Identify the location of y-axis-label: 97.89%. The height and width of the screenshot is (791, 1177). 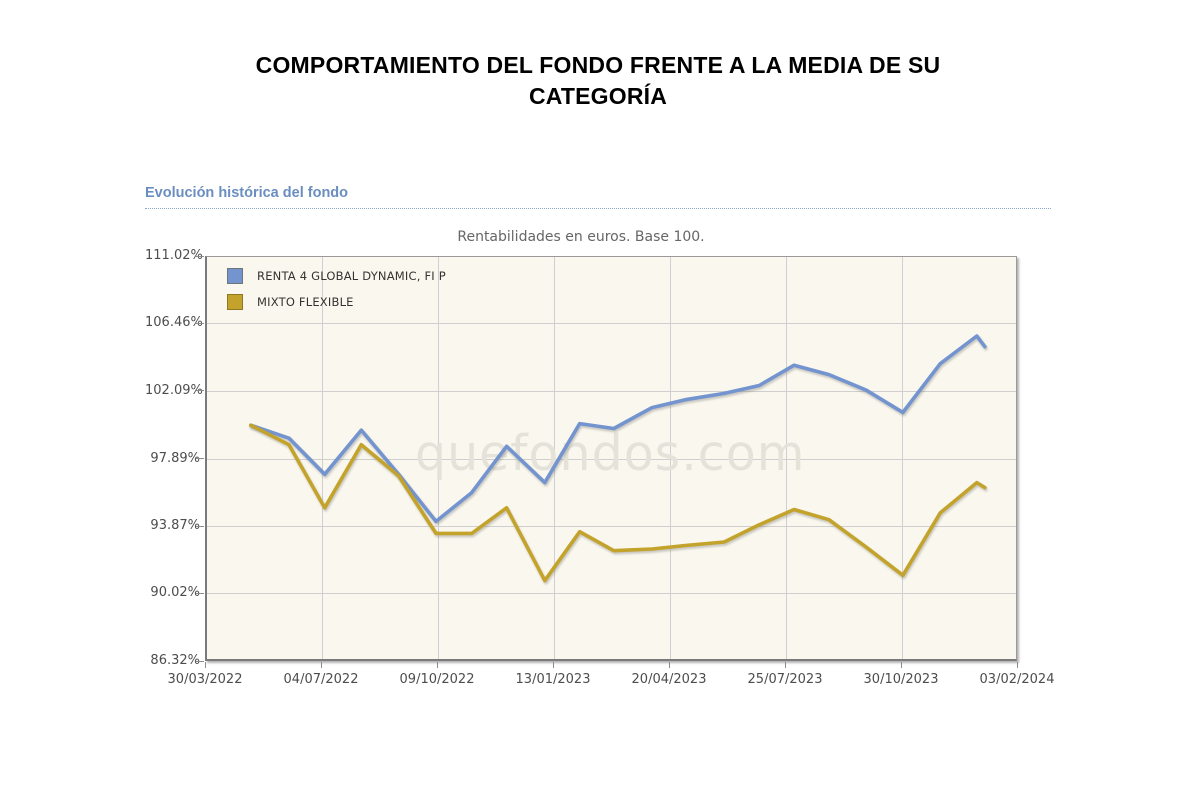
(175, 458).